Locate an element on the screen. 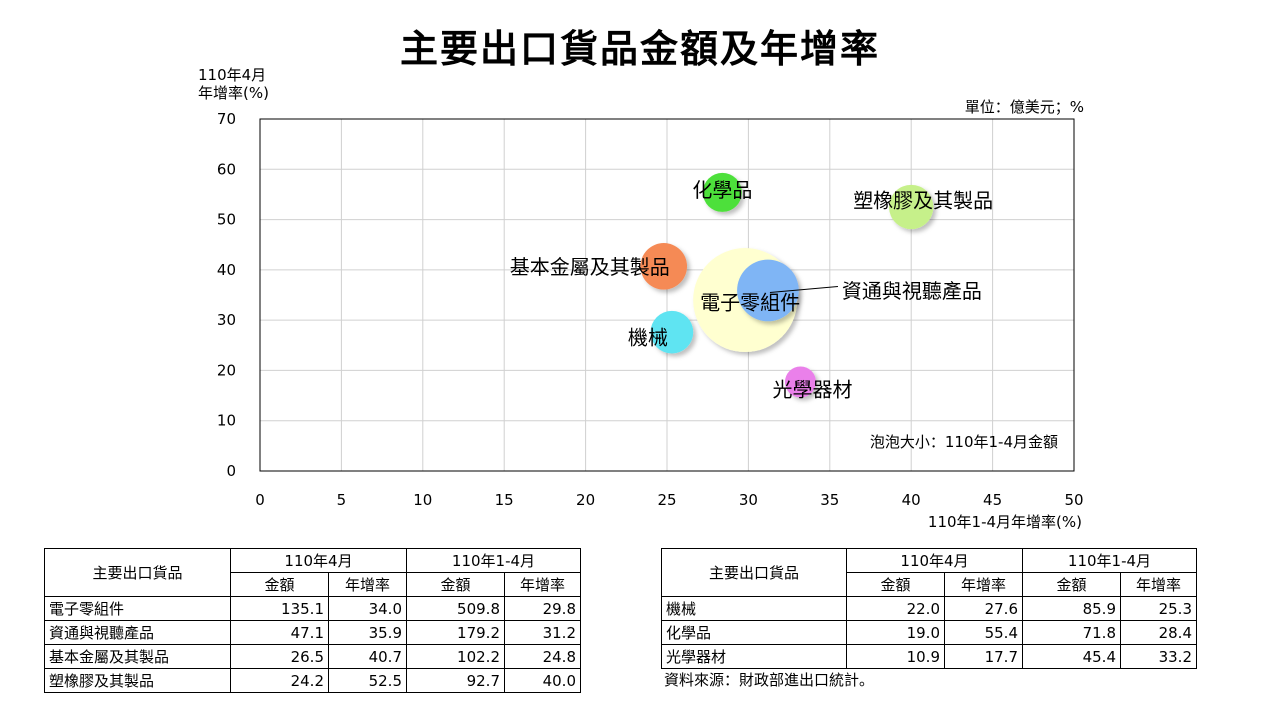  ytd-growth-cell: 24.8 is located at coordinates (542, 656).